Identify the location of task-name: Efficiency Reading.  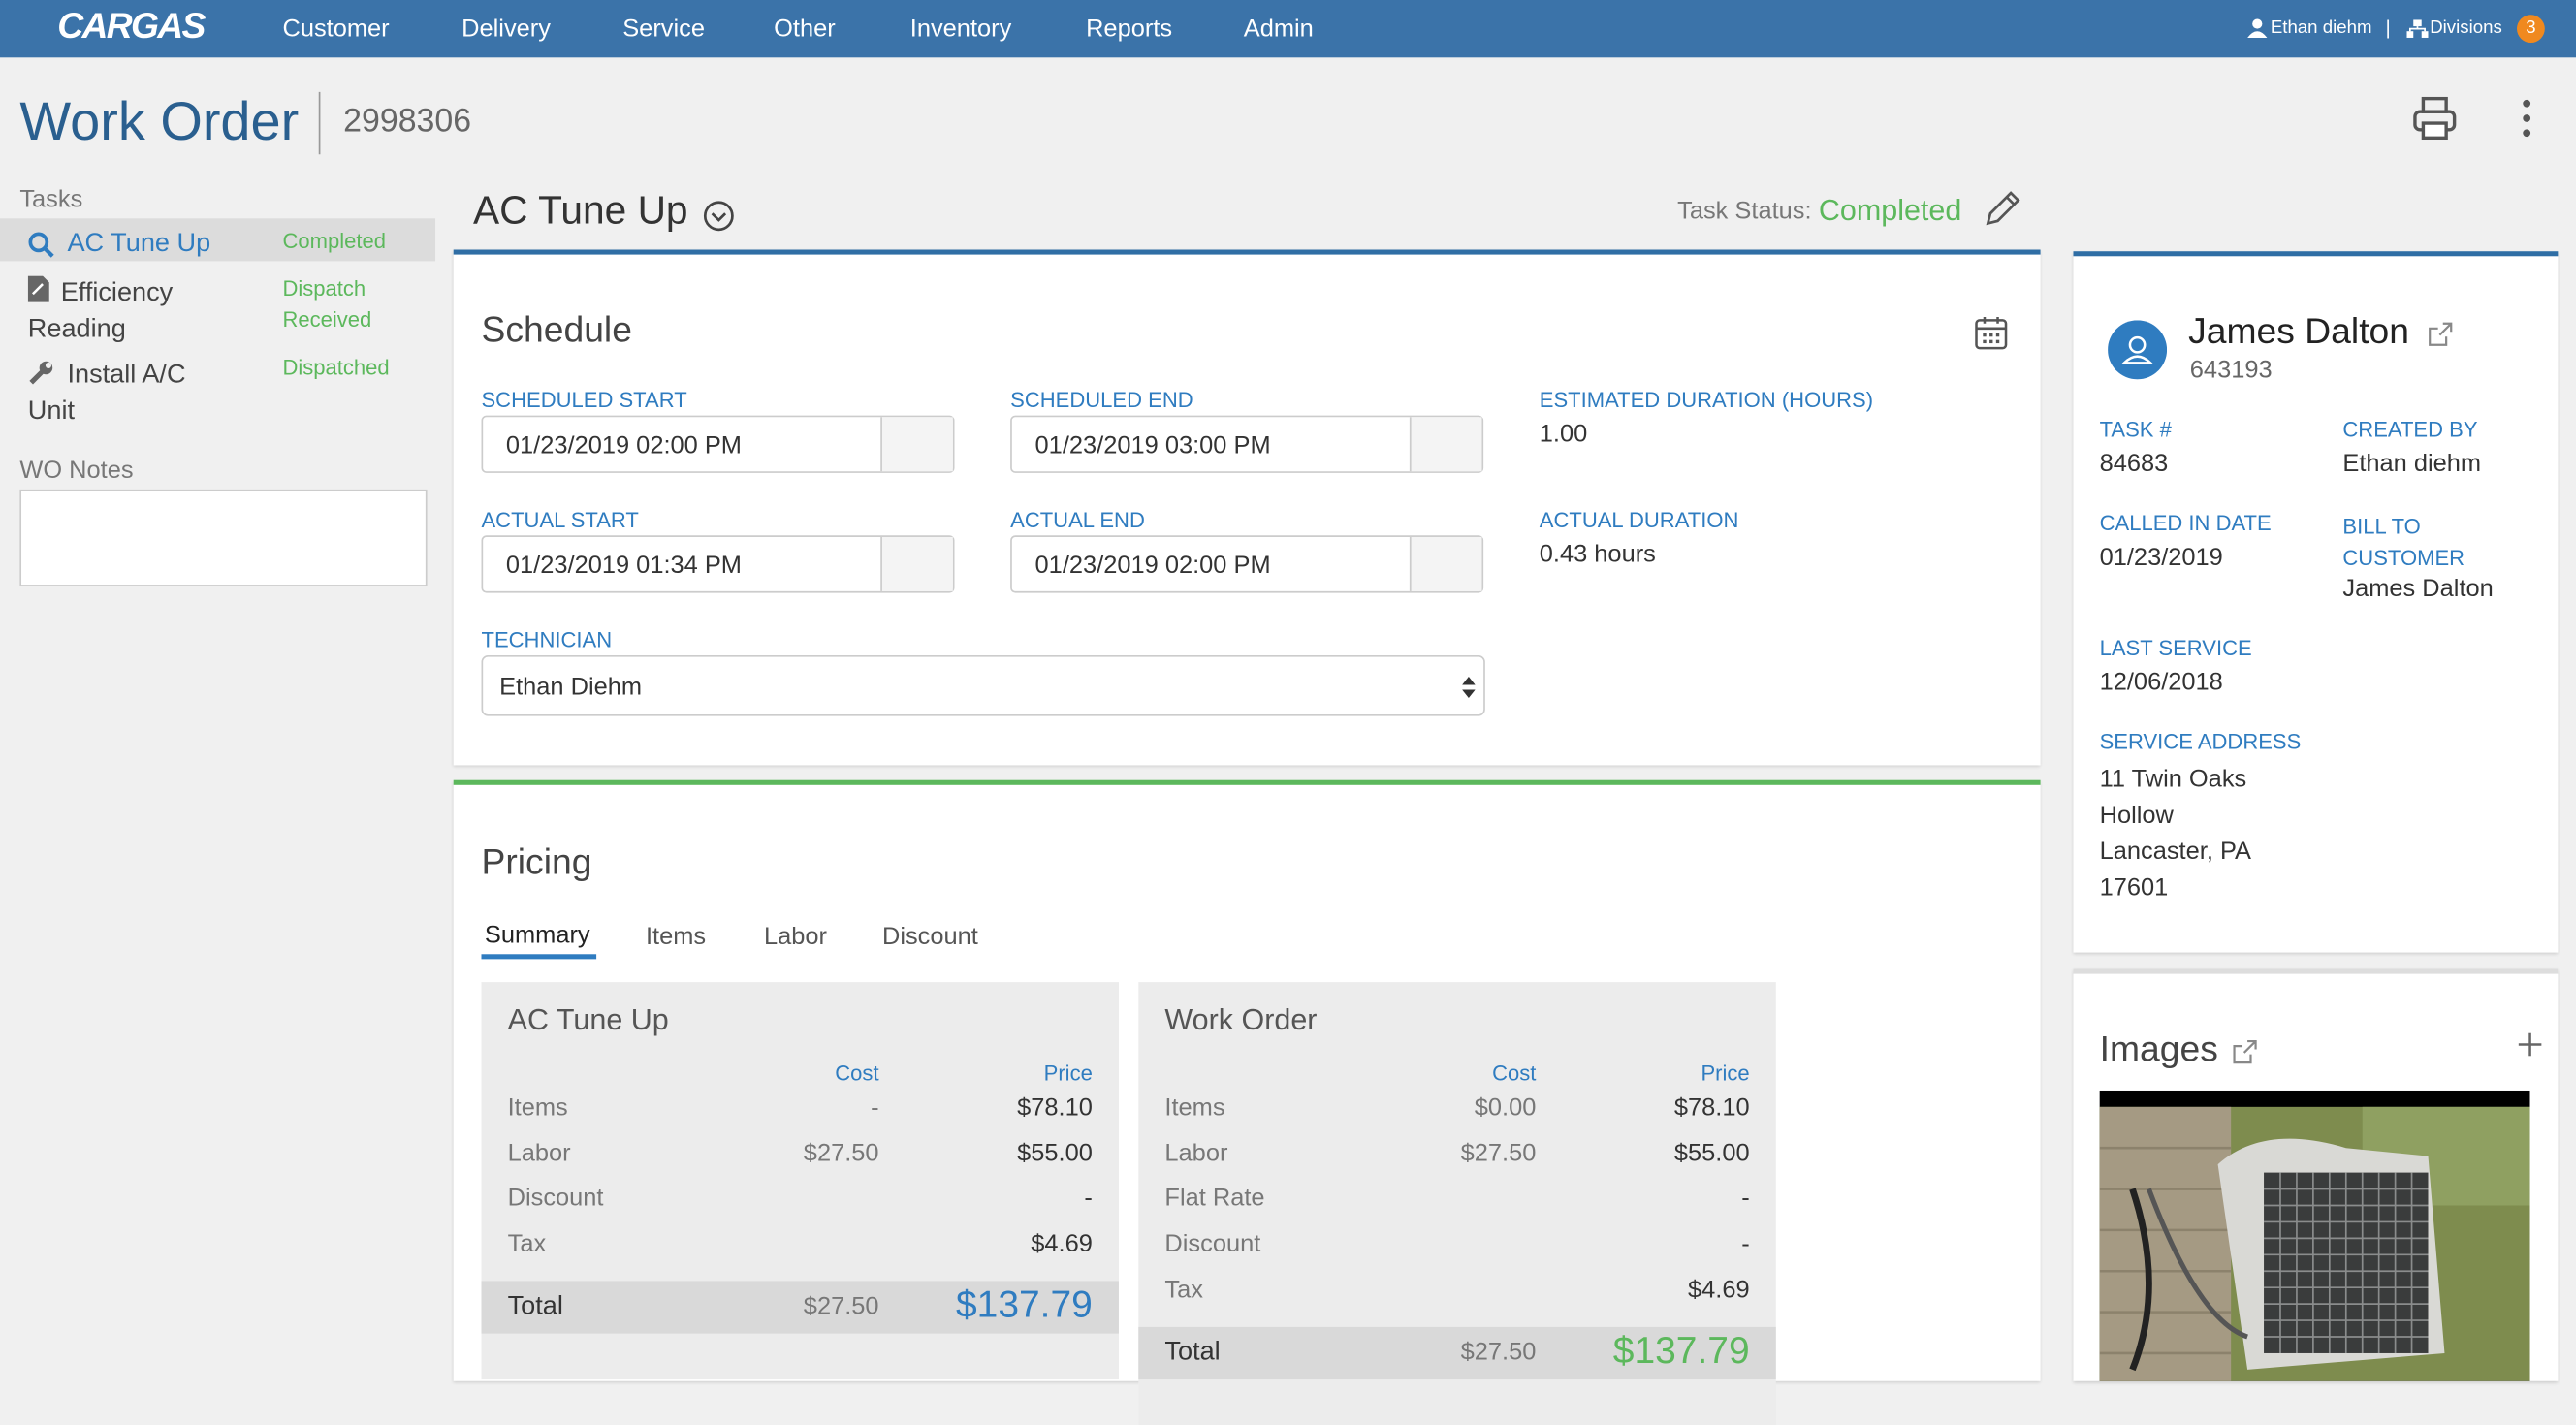
(100, 312).